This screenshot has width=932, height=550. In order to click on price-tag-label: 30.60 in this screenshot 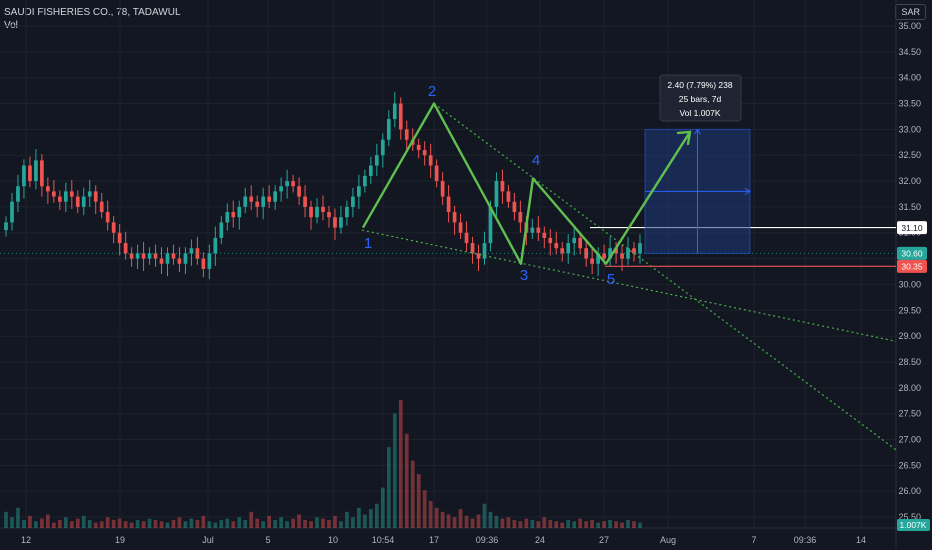, I will do `click(912, 254)`.